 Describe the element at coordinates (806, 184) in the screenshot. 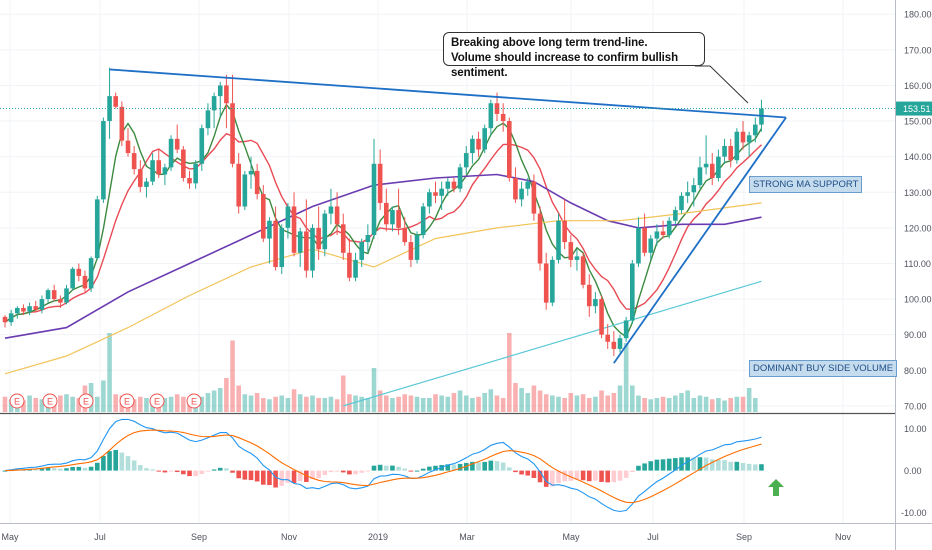

I see `ma-support-tag: STRONG MA SUPPORT` at that location.